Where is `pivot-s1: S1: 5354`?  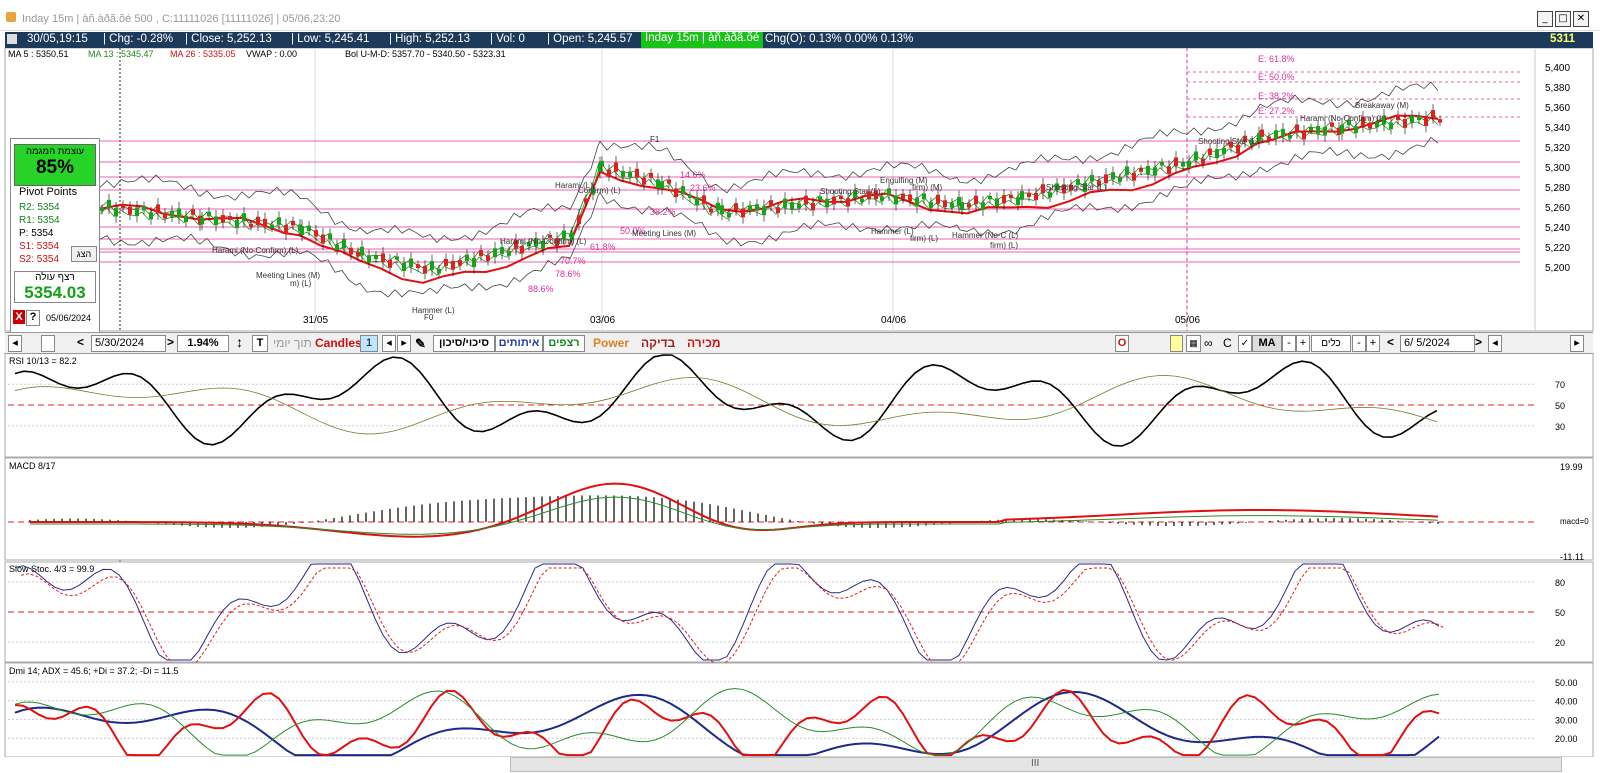
pivot-s1: S1: 5354 is located at coordinates (39, 246).